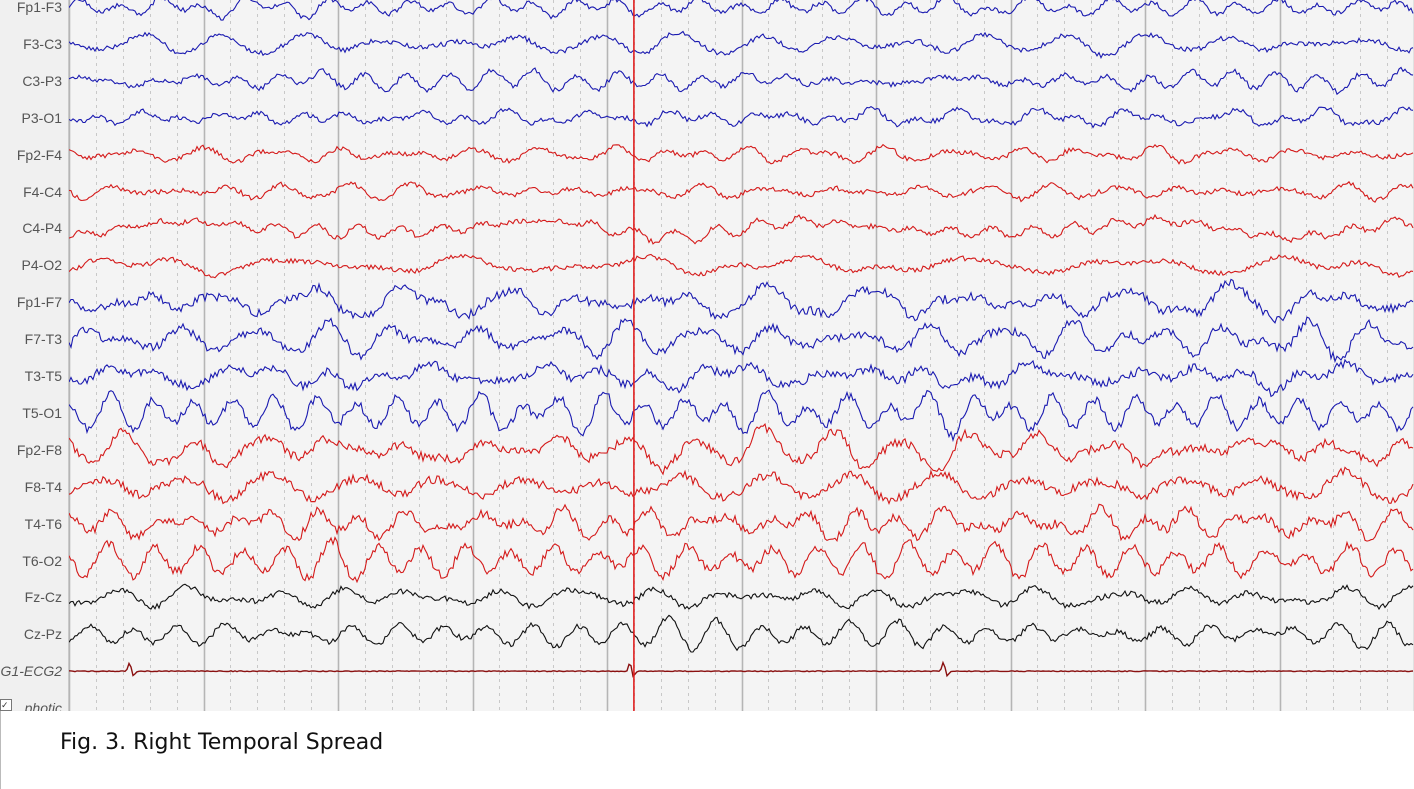  I want to click on channel-label: F8-T4, so click(43, 486).